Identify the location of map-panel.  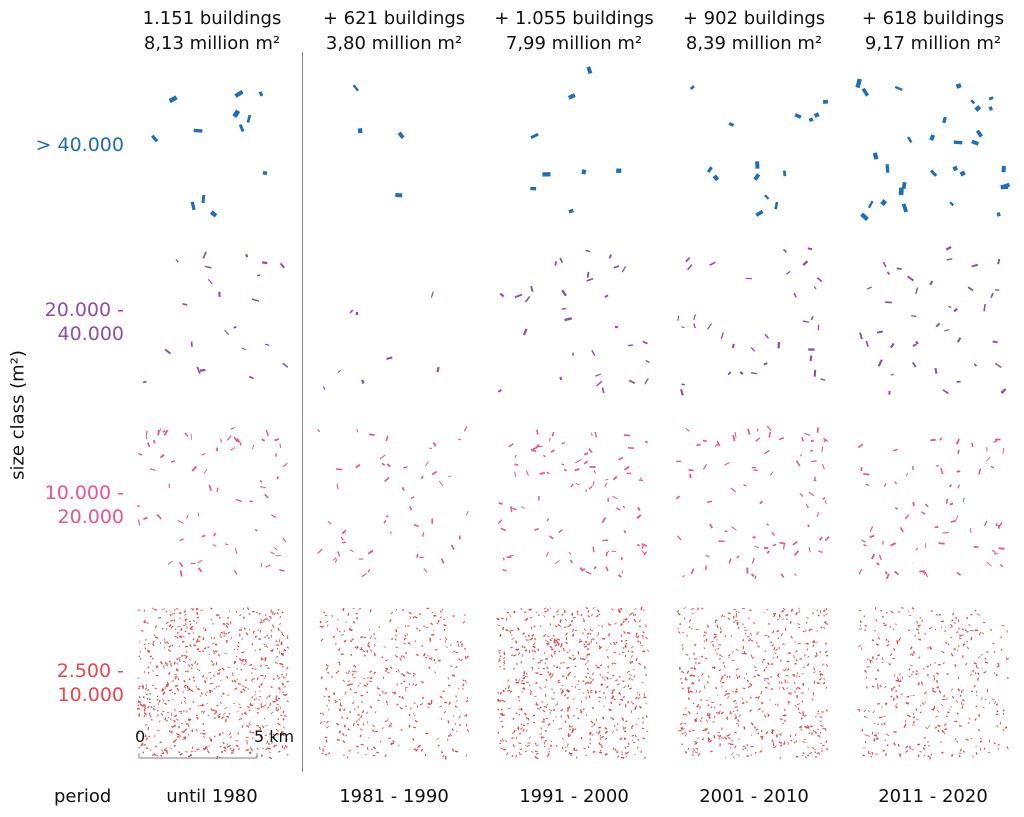
(751, 321).